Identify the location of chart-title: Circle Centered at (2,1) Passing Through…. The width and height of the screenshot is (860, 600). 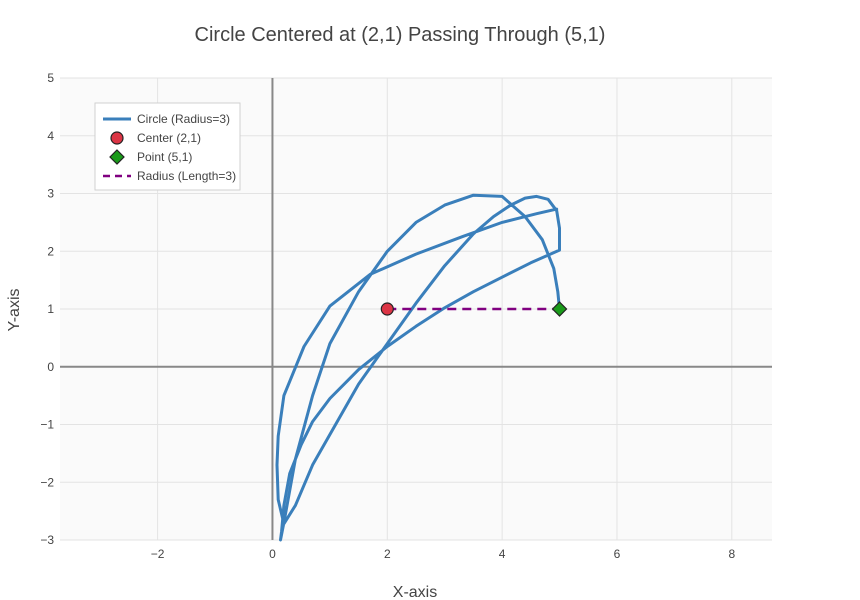
(400, 35).